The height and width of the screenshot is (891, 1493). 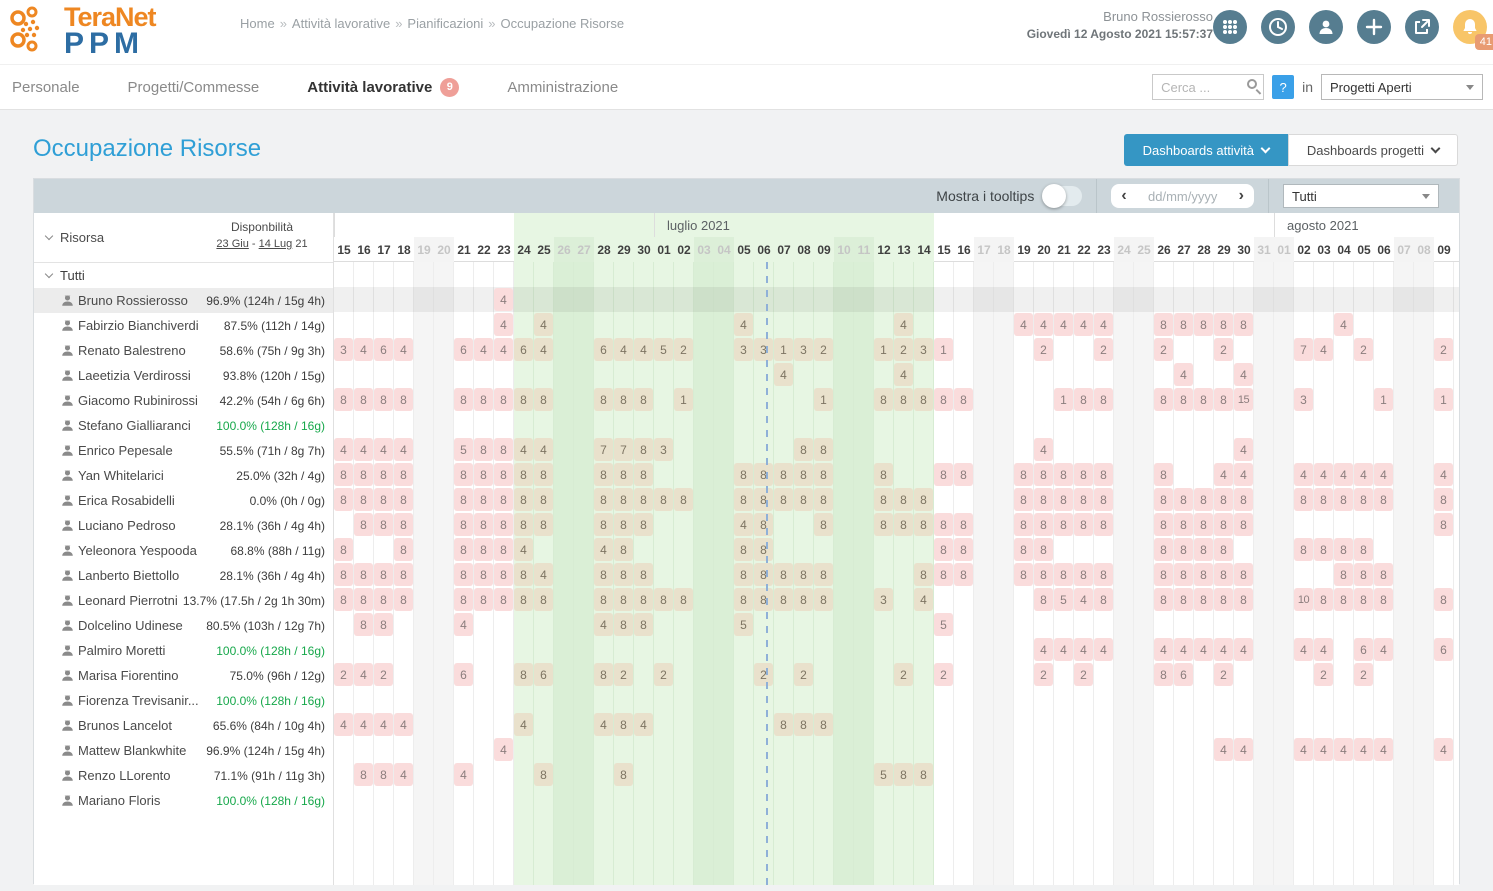 What do you see at coordinates (603, 449) in the screenshot?
I see `allocation-cell: 7` at bounding box center [603, 449].